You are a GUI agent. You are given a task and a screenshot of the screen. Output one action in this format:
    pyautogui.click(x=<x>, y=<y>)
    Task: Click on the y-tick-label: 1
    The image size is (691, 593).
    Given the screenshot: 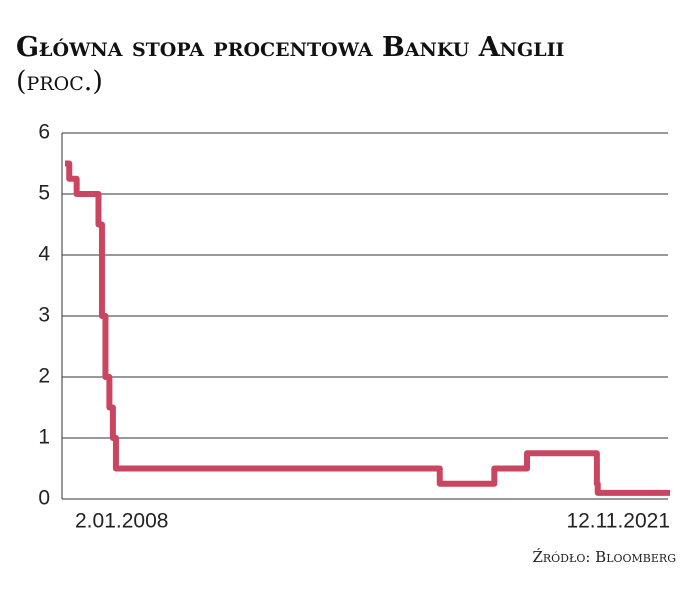 What is the action you would take?
    pyautogui.click(x=44, y=437)
    